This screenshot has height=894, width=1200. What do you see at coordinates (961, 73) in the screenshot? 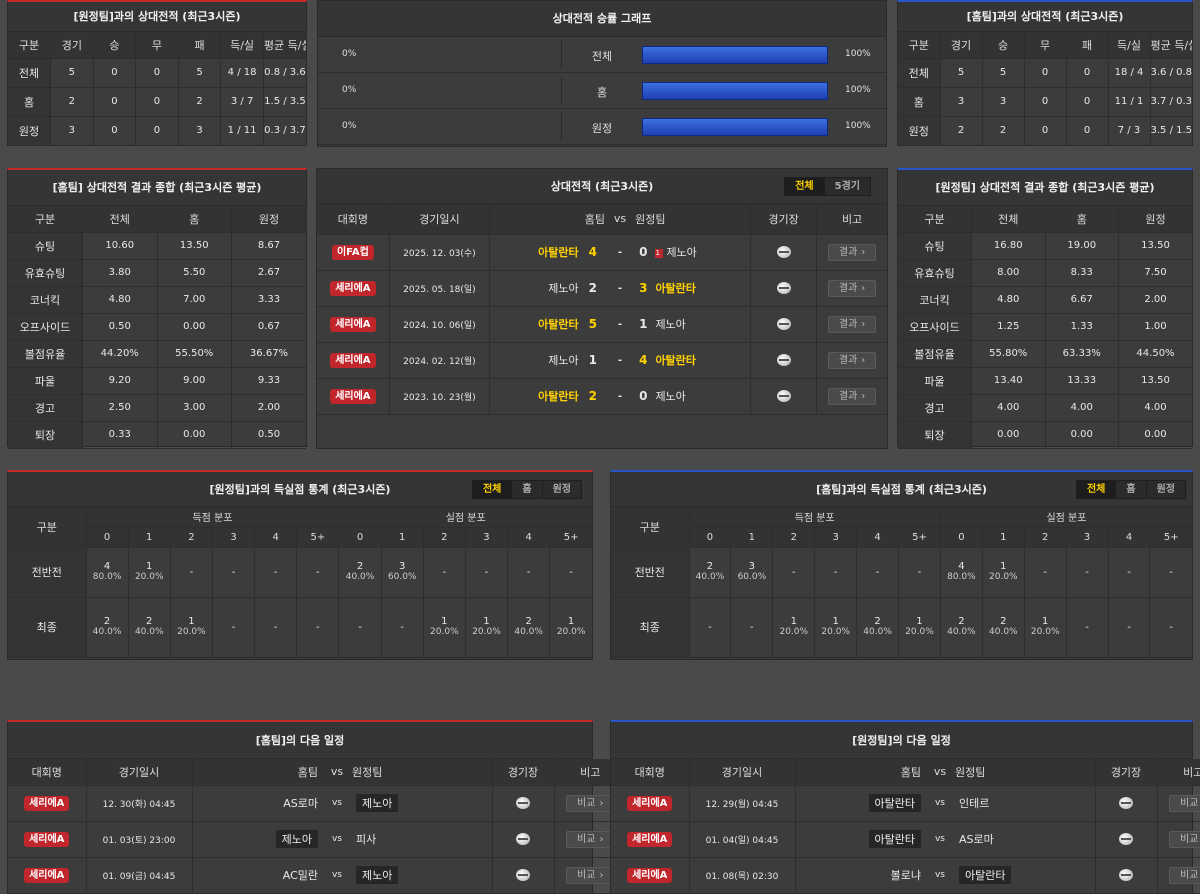
I see `cell-value: 5` at bounding box center [961, 73].